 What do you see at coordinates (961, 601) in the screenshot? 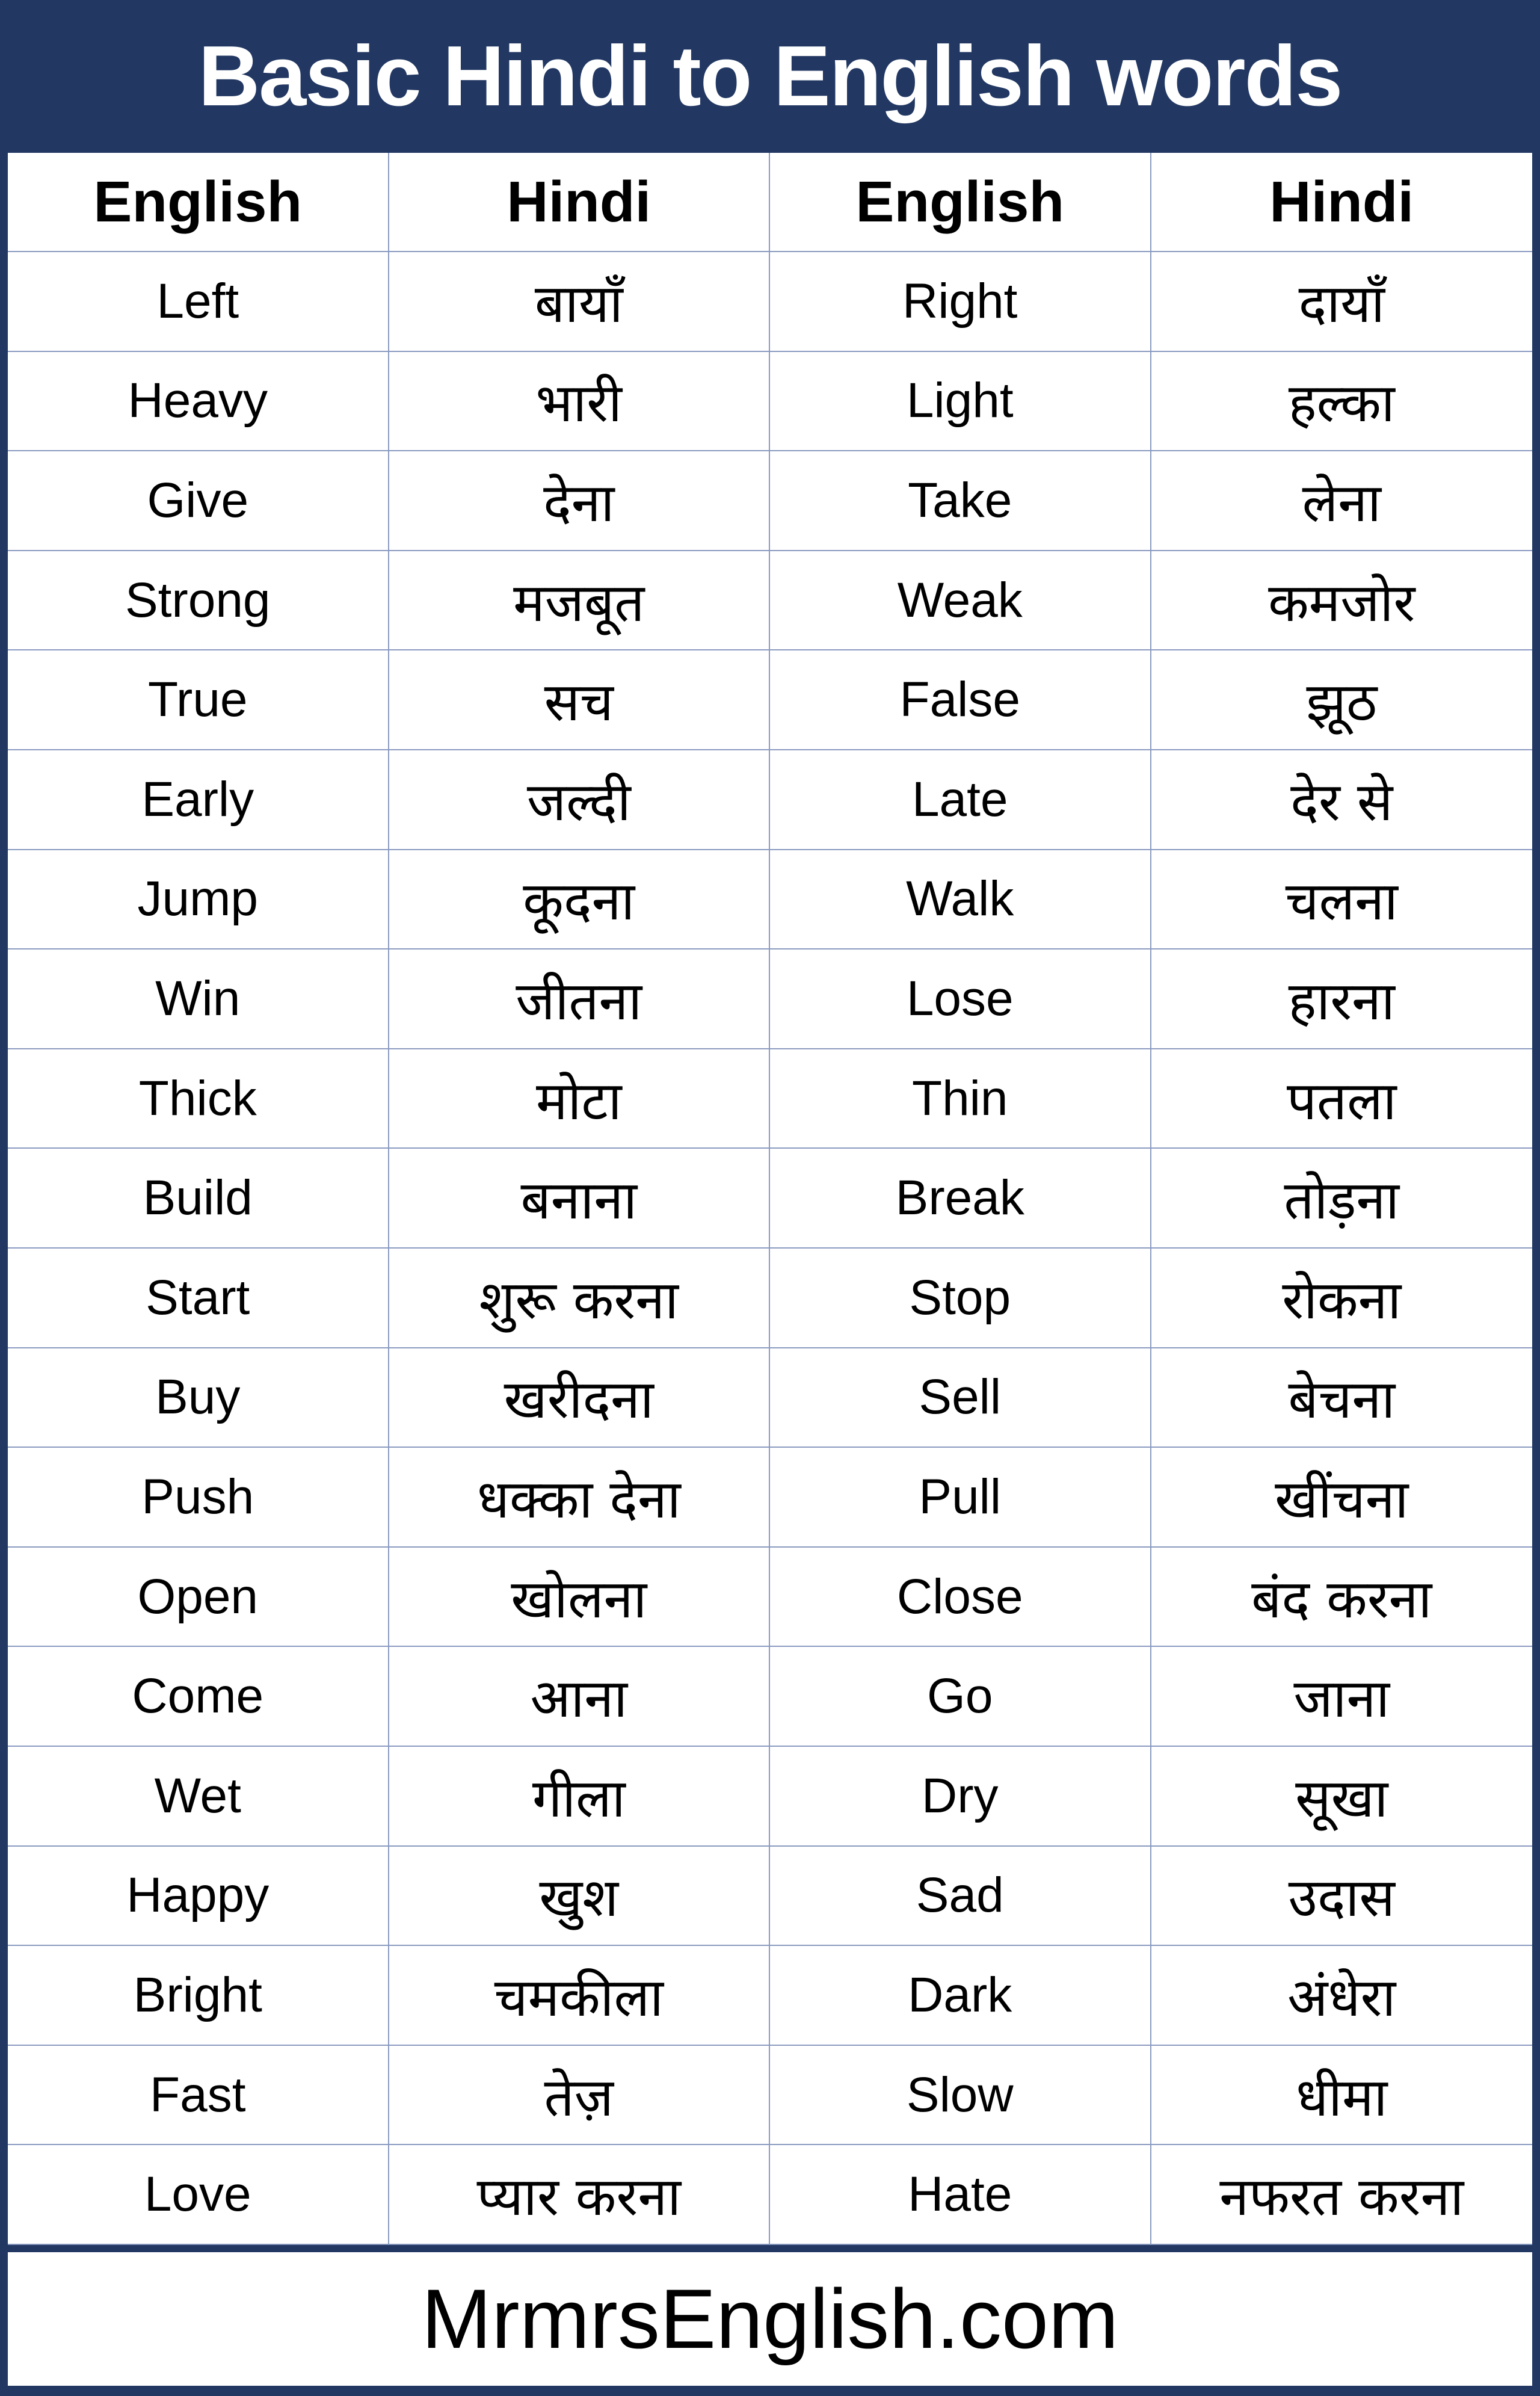
I see `english-word-cell: Weak` at bounding box center [961, 601].